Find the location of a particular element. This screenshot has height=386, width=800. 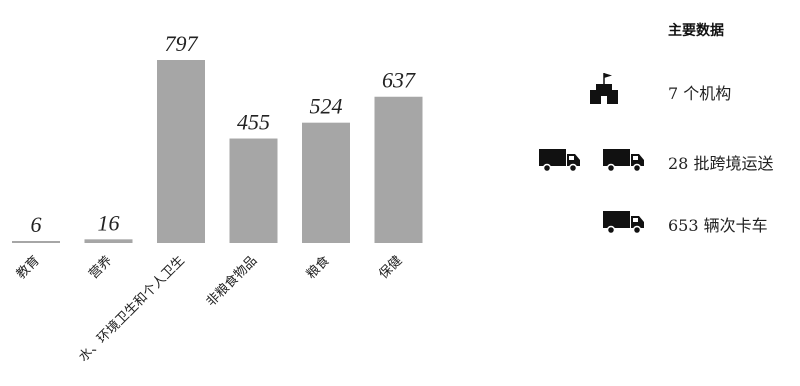

stat-agencies-text: 7 个机构 is located at coordinates (700, 93).